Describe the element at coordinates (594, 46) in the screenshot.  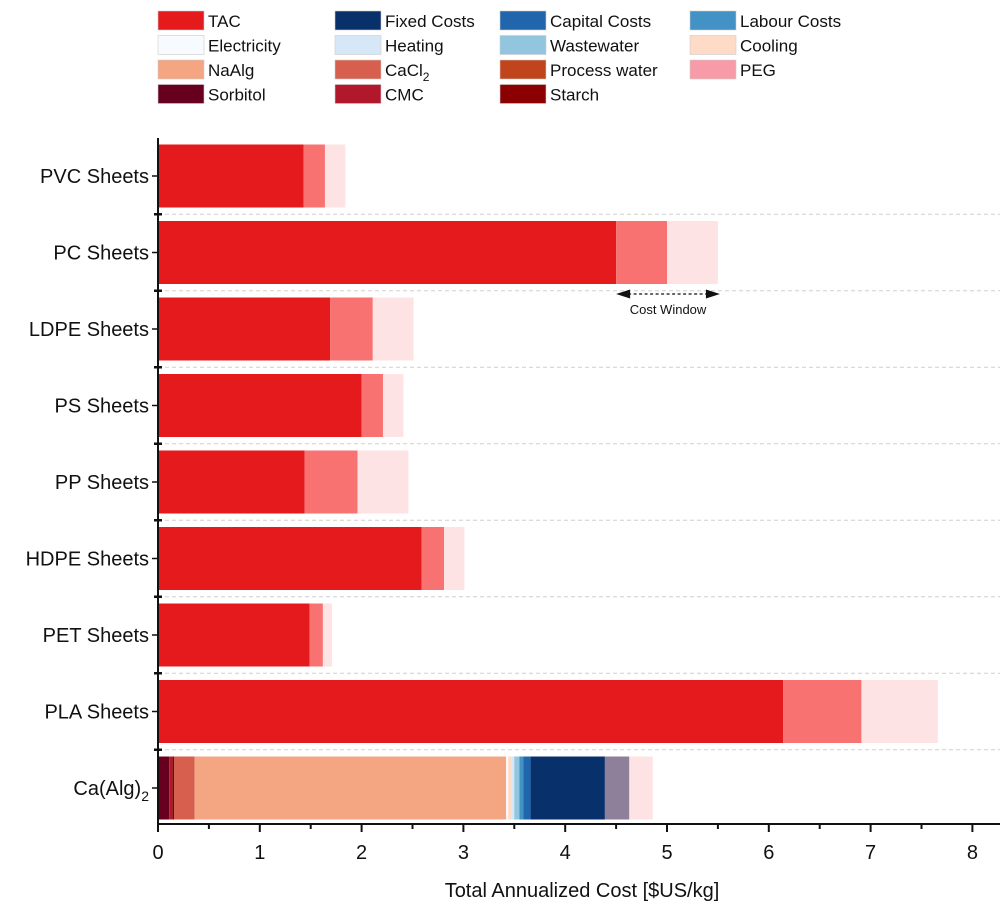
I see `legend-label-wastewater: Wastewater` at that location.